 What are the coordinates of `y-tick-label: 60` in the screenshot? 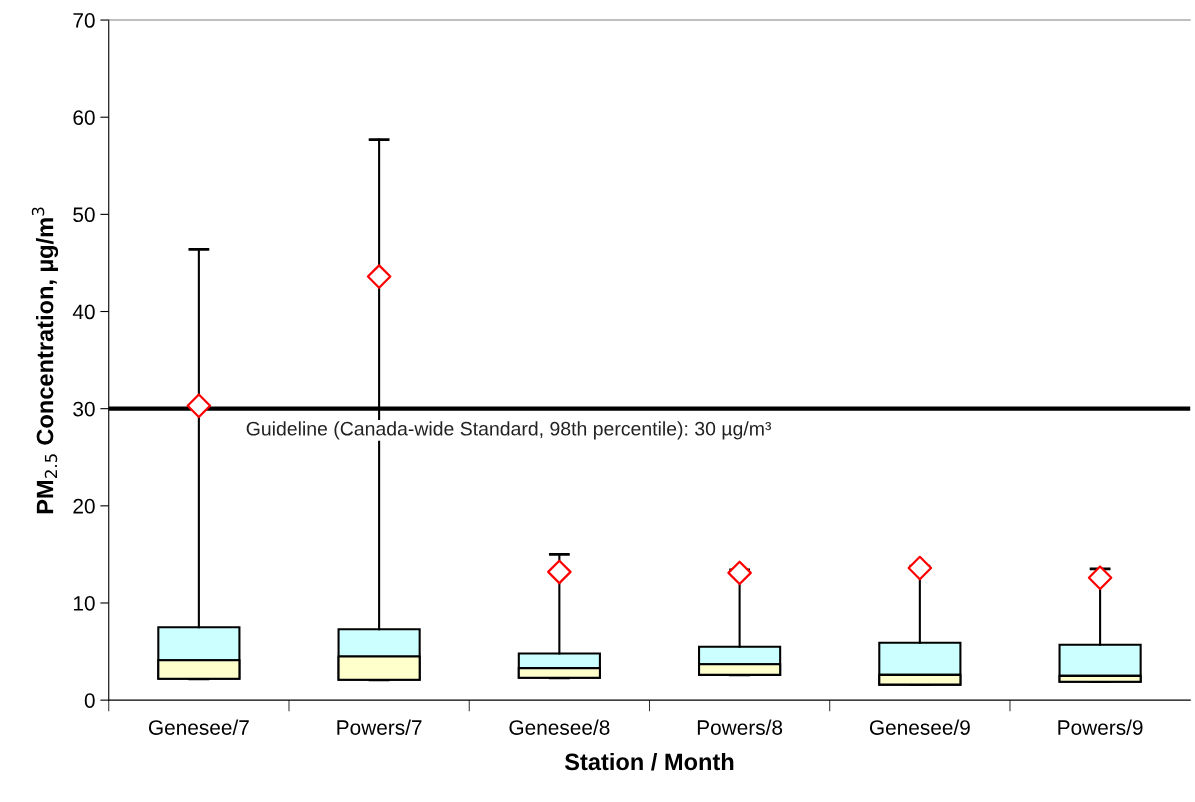 It's located at (84, 117).